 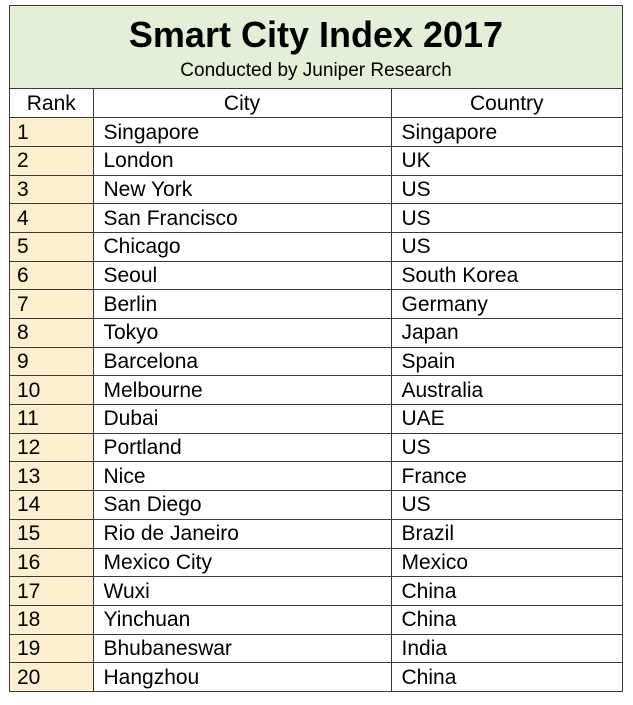 What do you see at coordinates (242, 505) in the screenshot?
I see `city-cell: San Diego` at bounding box center [242, 505].